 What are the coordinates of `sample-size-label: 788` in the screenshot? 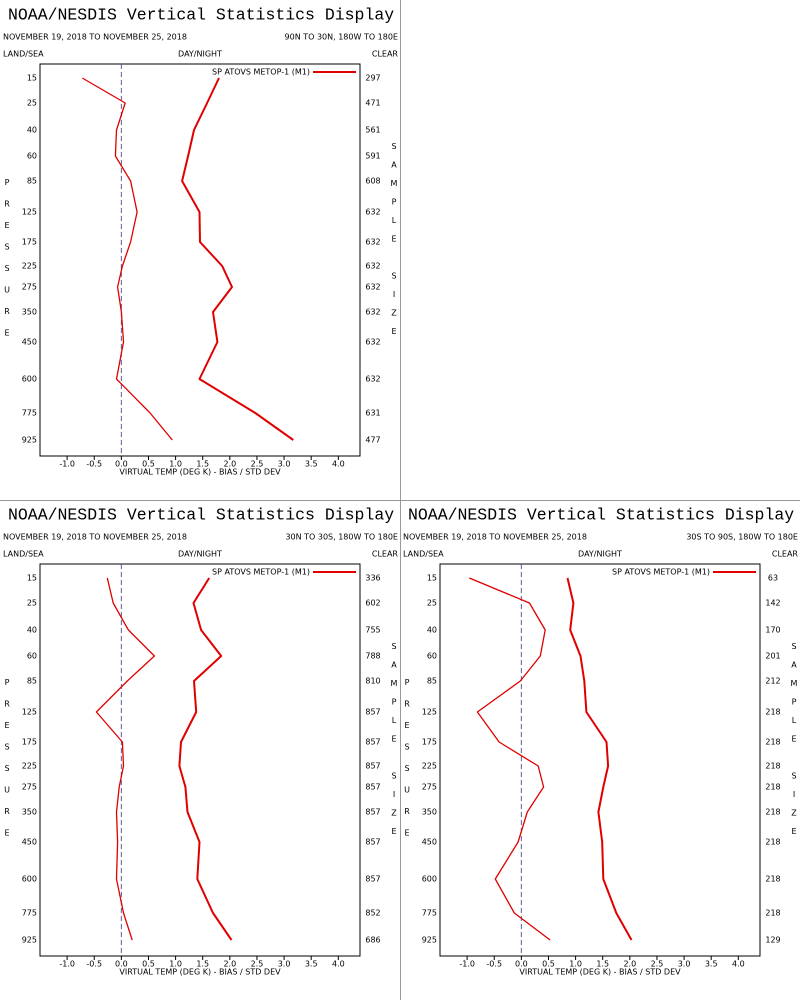 It's located at (372, 656).